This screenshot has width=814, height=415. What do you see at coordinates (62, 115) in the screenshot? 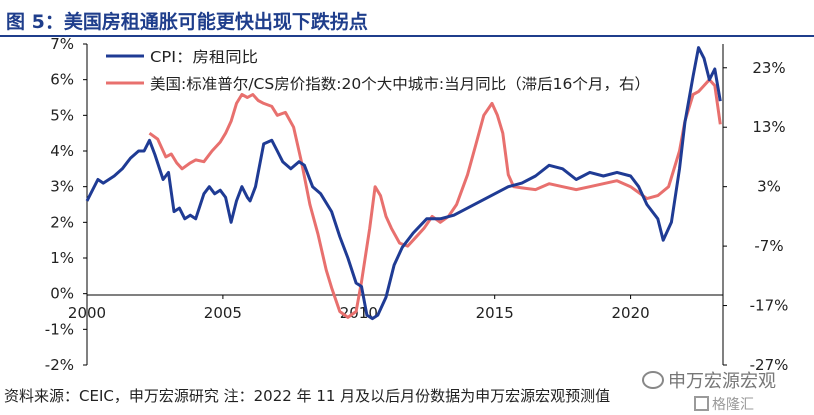
I see `left-tick-label: 5%` at bounding box center [62, 115].